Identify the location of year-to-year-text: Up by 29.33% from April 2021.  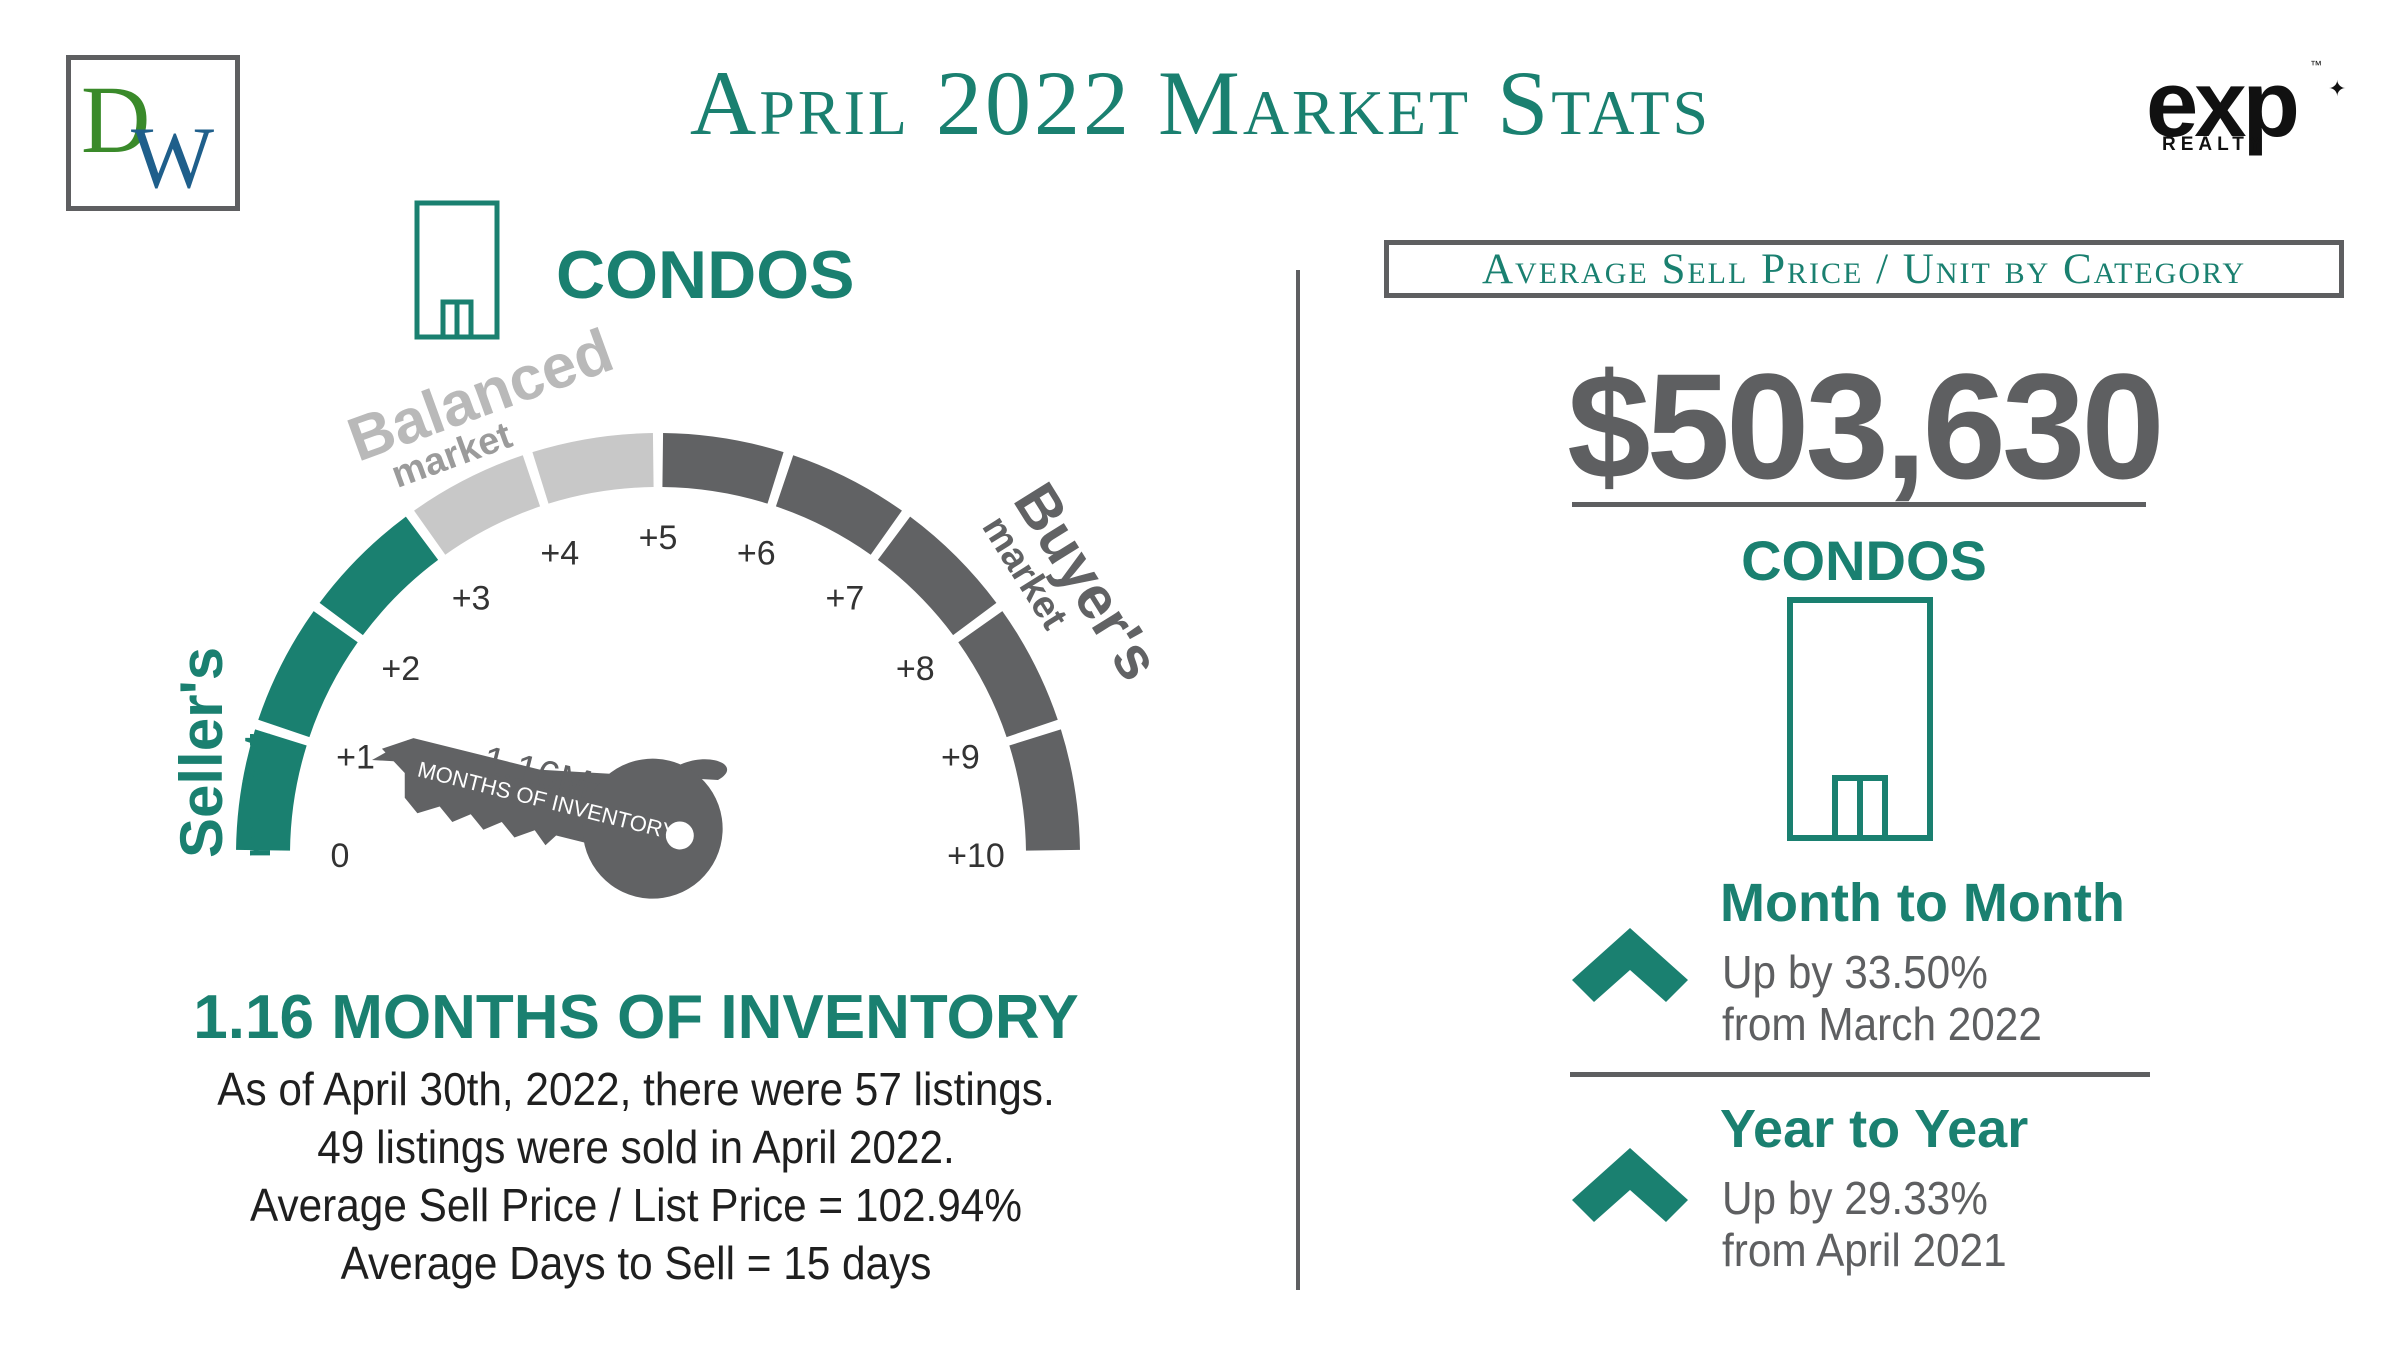
(1864, 1224).